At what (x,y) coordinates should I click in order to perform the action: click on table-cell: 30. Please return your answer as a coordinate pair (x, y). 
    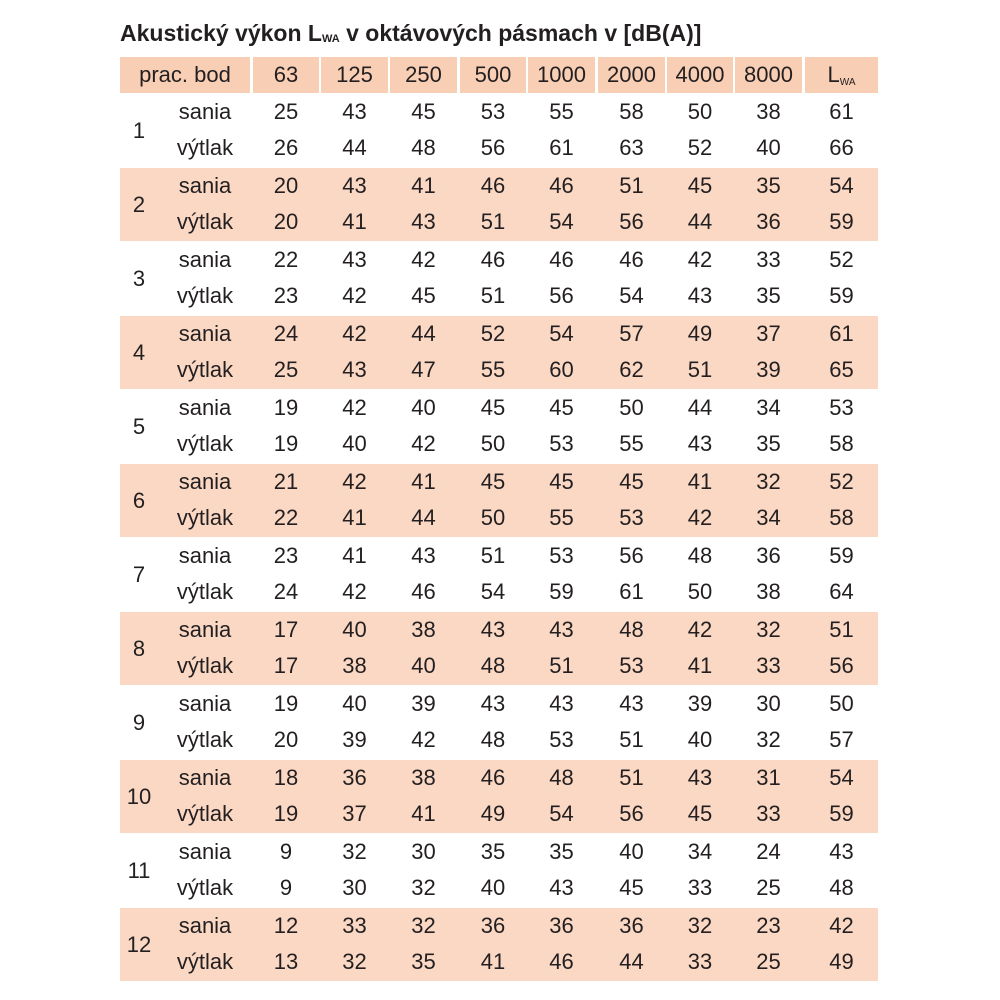
    Looking at the image, I should click on (423, 851).